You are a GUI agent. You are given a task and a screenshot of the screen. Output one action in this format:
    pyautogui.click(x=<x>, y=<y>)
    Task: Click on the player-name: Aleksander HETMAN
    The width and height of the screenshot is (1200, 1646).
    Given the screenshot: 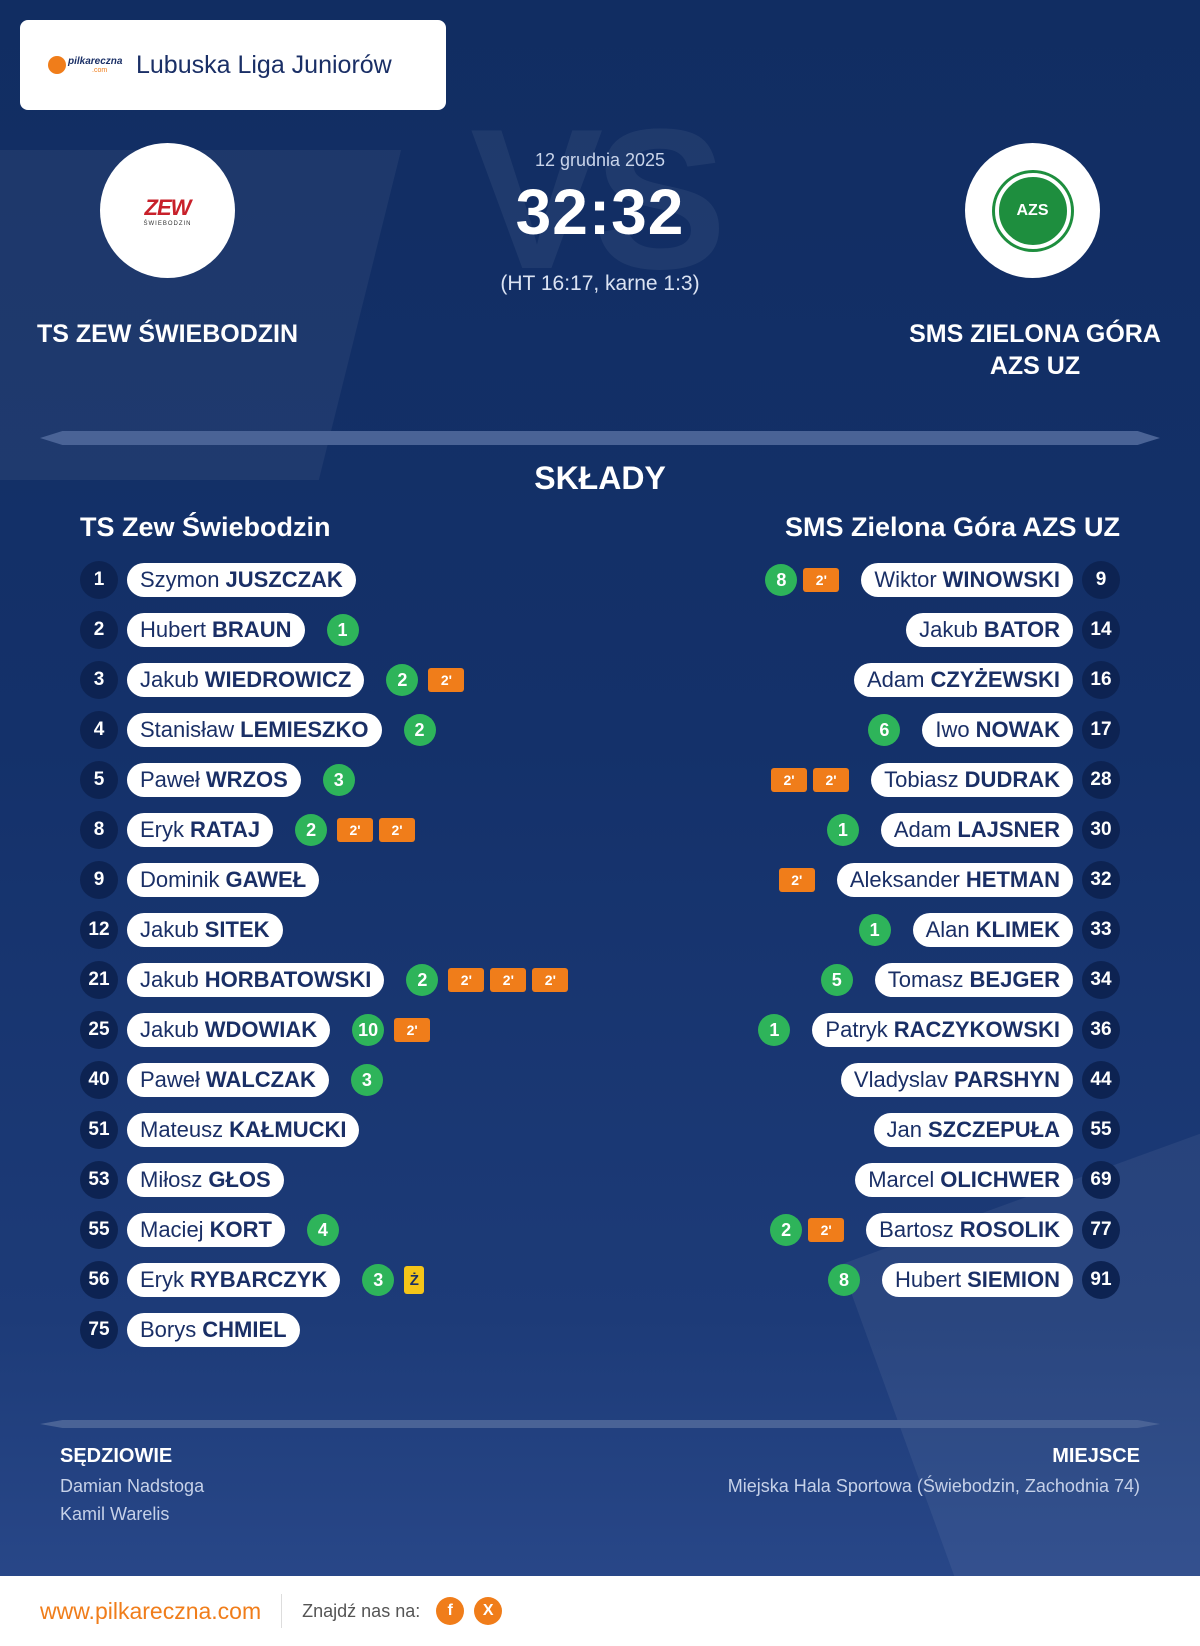 What is the action you would take?
    pyautogui.click(x=954, y=880)
    